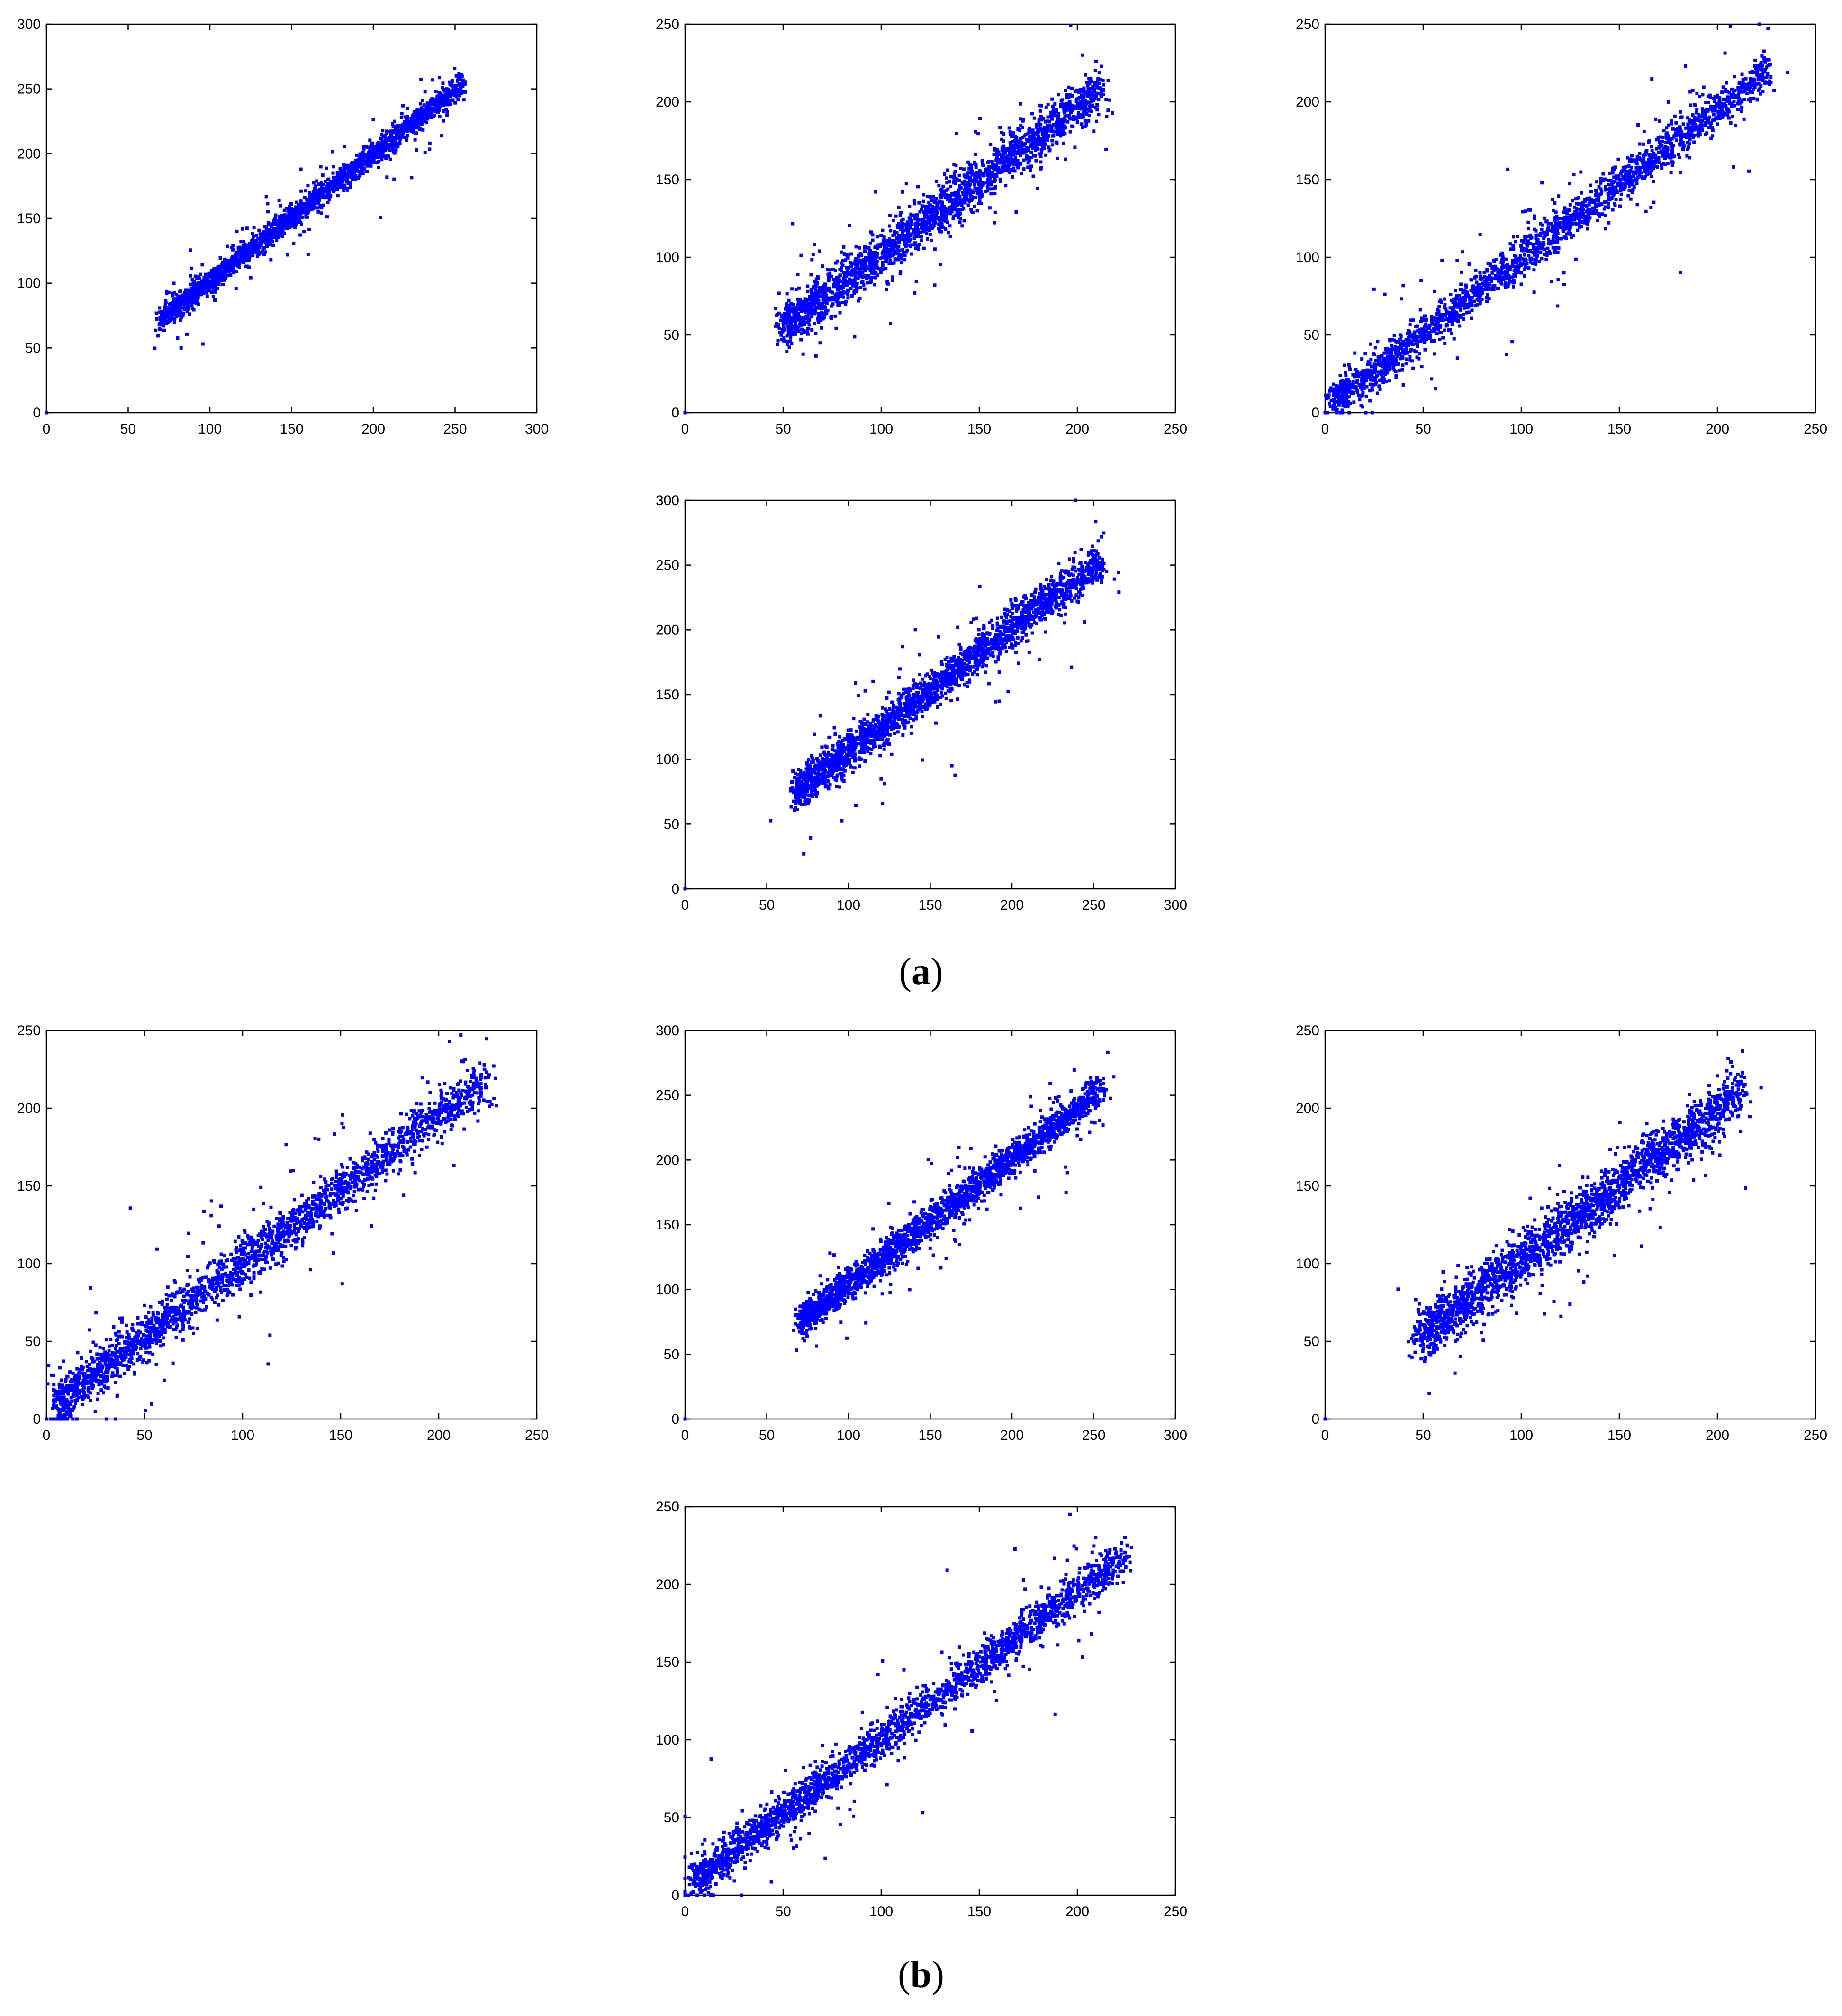 The height and width of the screenshot is (2016, 1842). What do you see at coordinates (455, 429) in the screenshot?
I see `x-tick-label: 250` at bounding box center [455, 429].